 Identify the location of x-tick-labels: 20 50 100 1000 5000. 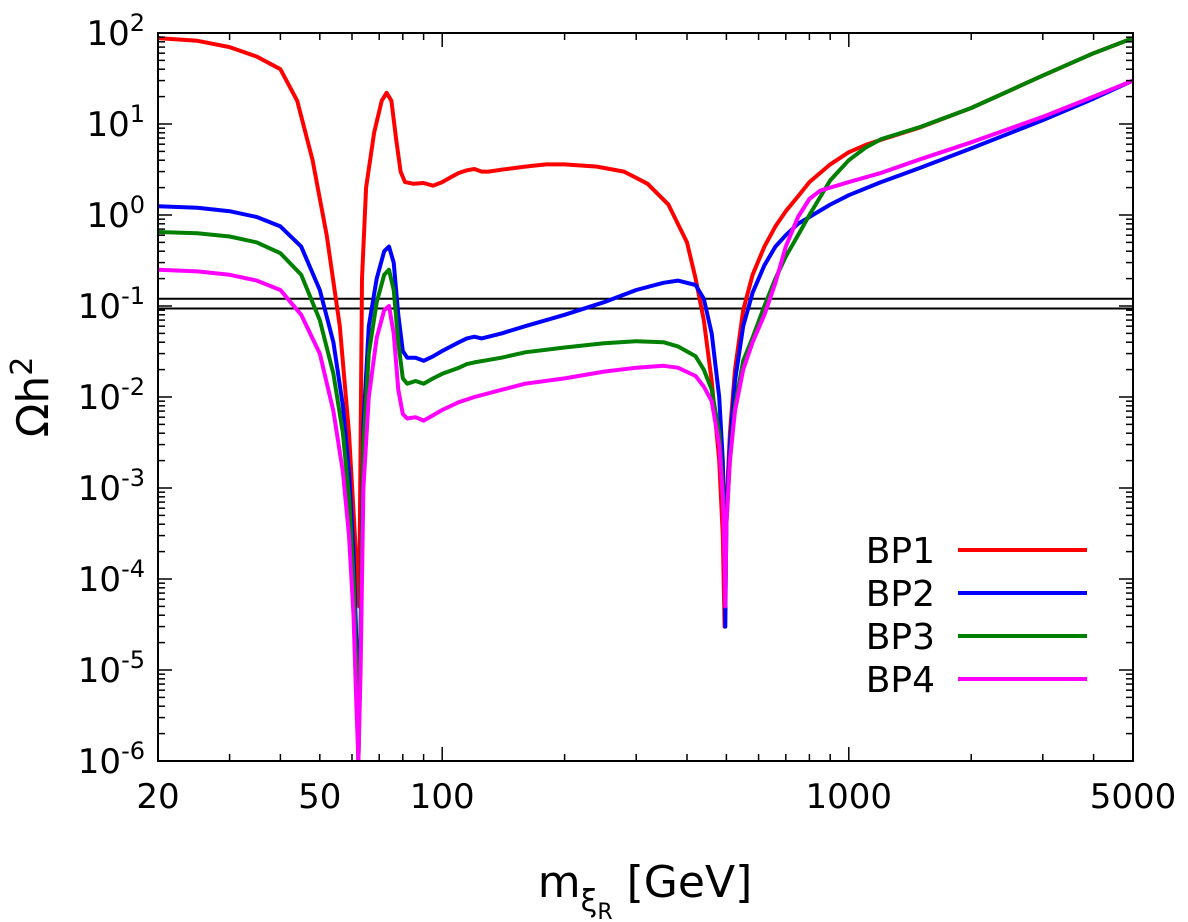
(656, 797).